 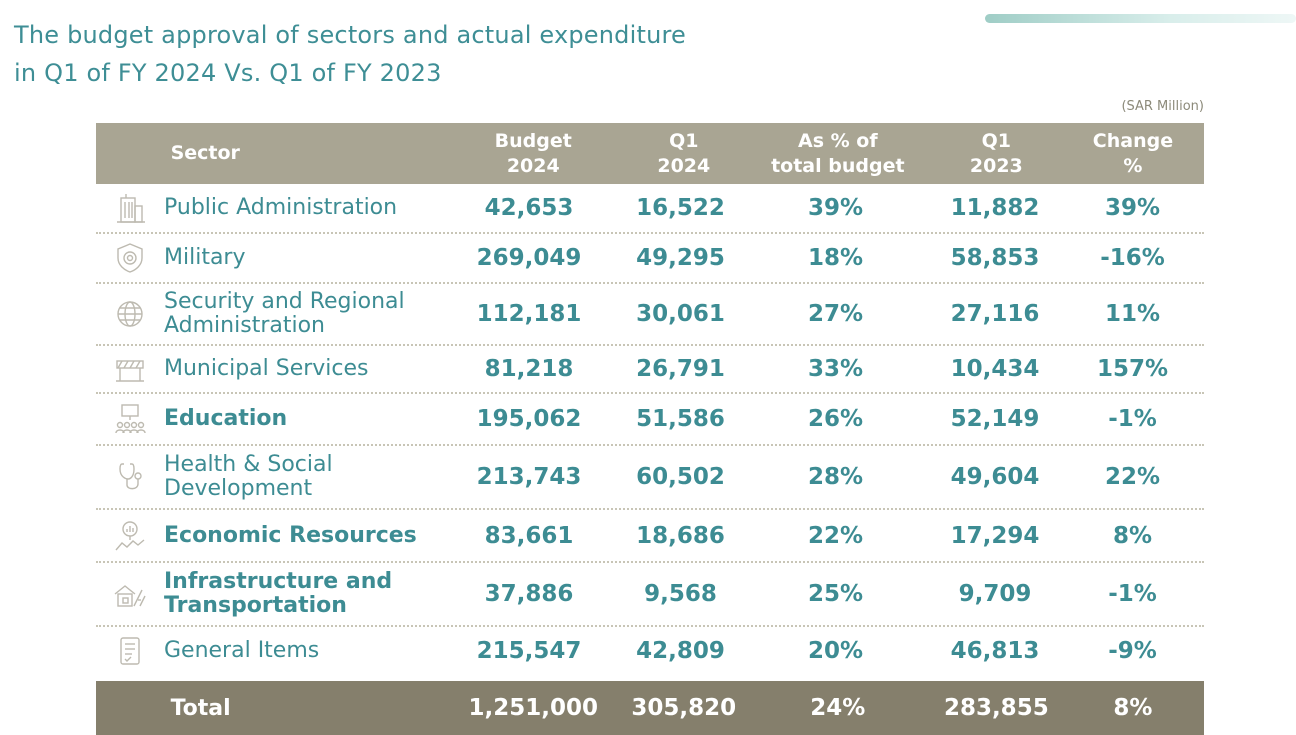 I want to click on budget-2024-value: 112,181, so click(x=529, y=314).